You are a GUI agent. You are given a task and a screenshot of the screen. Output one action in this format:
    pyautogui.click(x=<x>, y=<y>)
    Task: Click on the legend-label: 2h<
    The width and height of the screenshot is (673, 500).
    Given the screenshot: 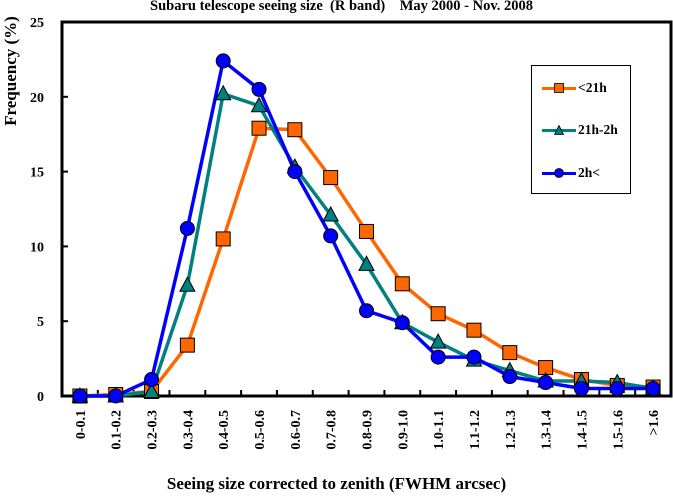 What is the action you would take?
    pyautogui.click(x=589, y=172)
    